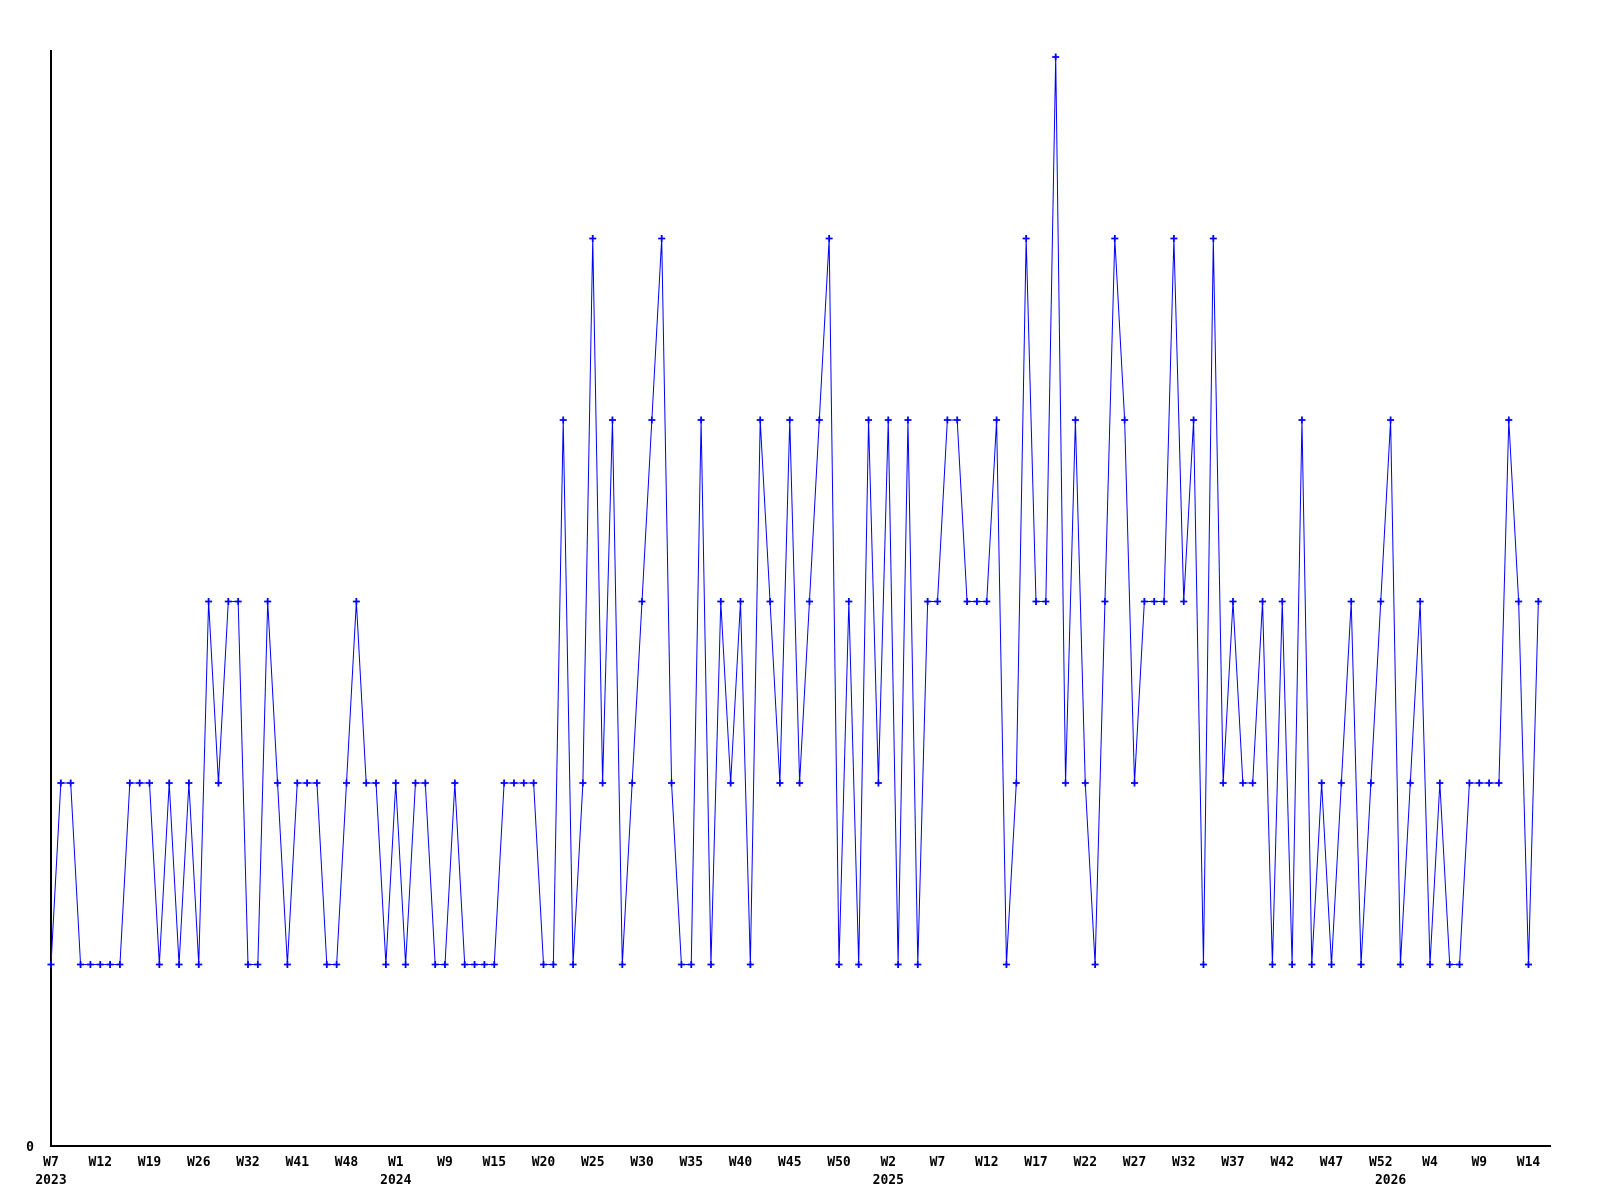  What do you see at coordinates (888, 1180) in the screenshot?
I see `x-year-label: 2025` at bounding box center [888, 1180].